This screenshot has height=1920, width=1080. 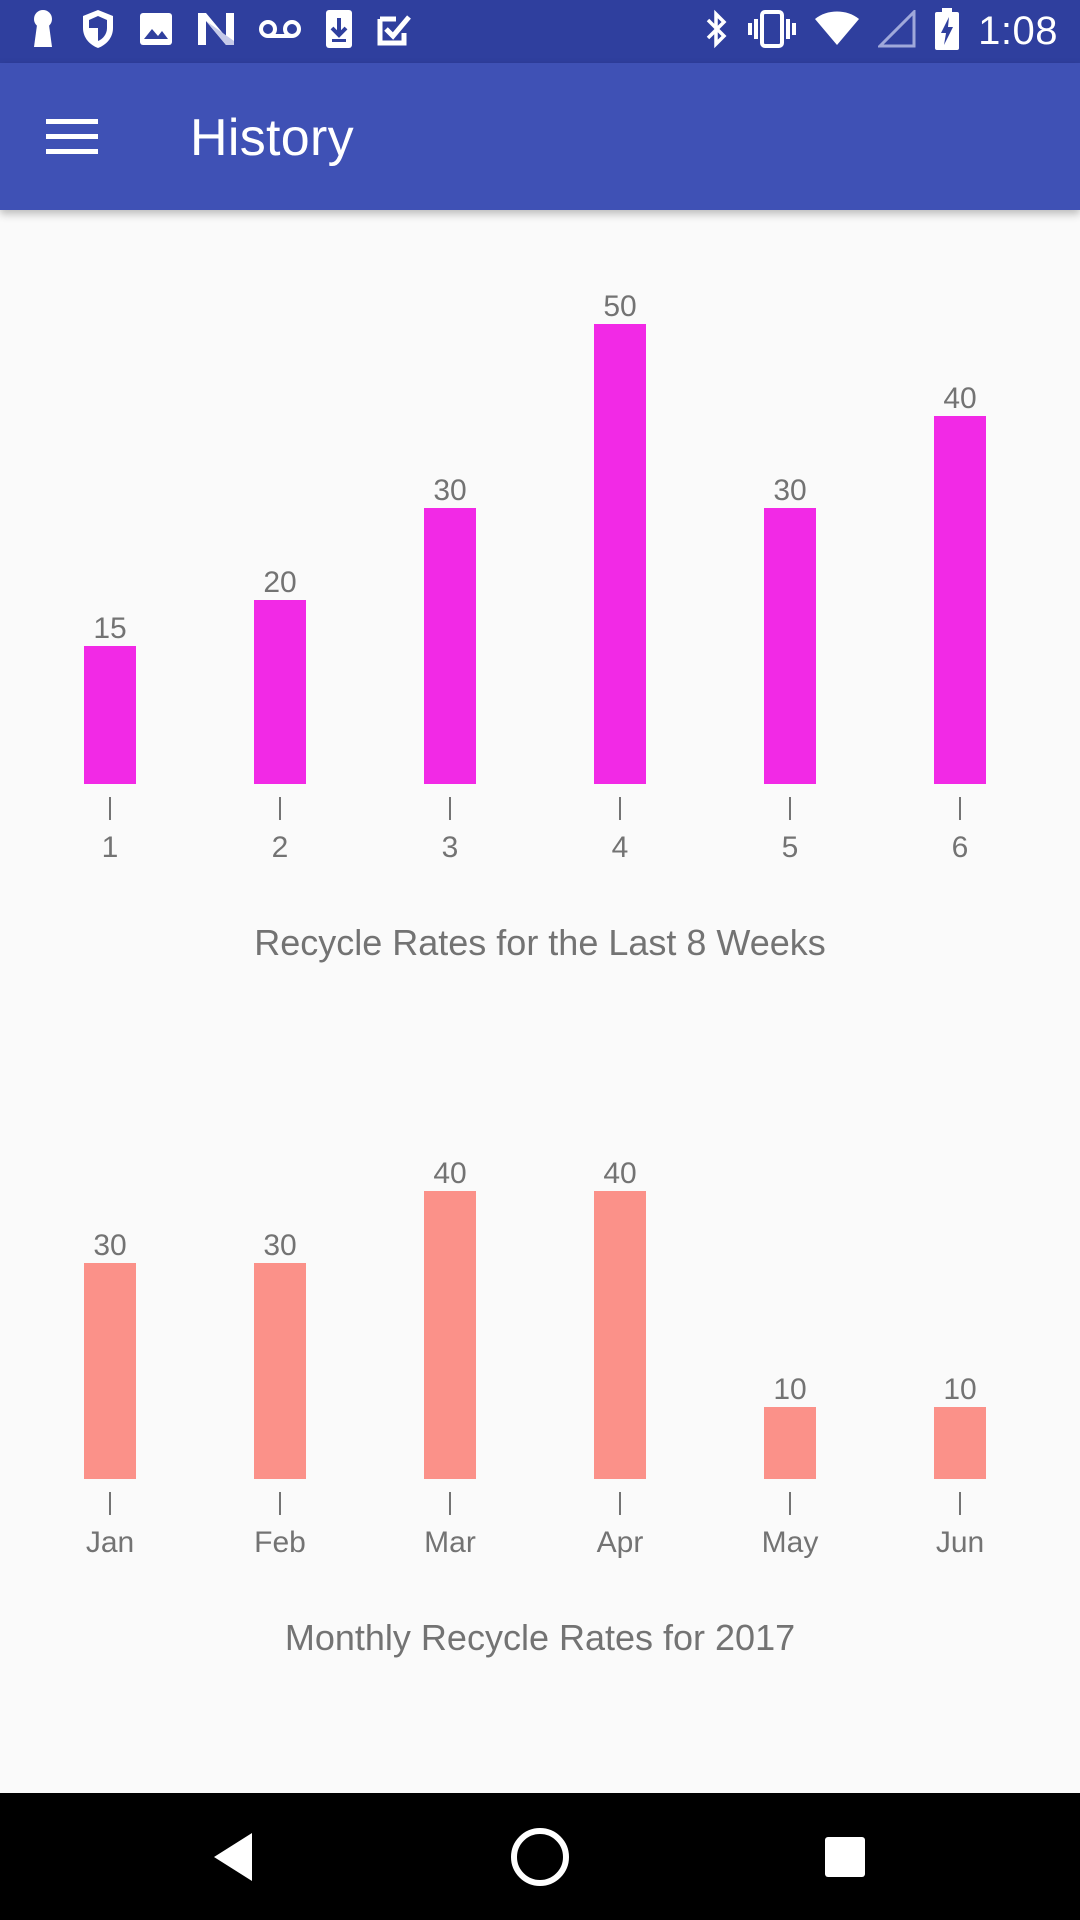 What do you see at coordinates (43, 31) in the screenshot?
I see `keyhole-icon` at bounding box center [43, 31].